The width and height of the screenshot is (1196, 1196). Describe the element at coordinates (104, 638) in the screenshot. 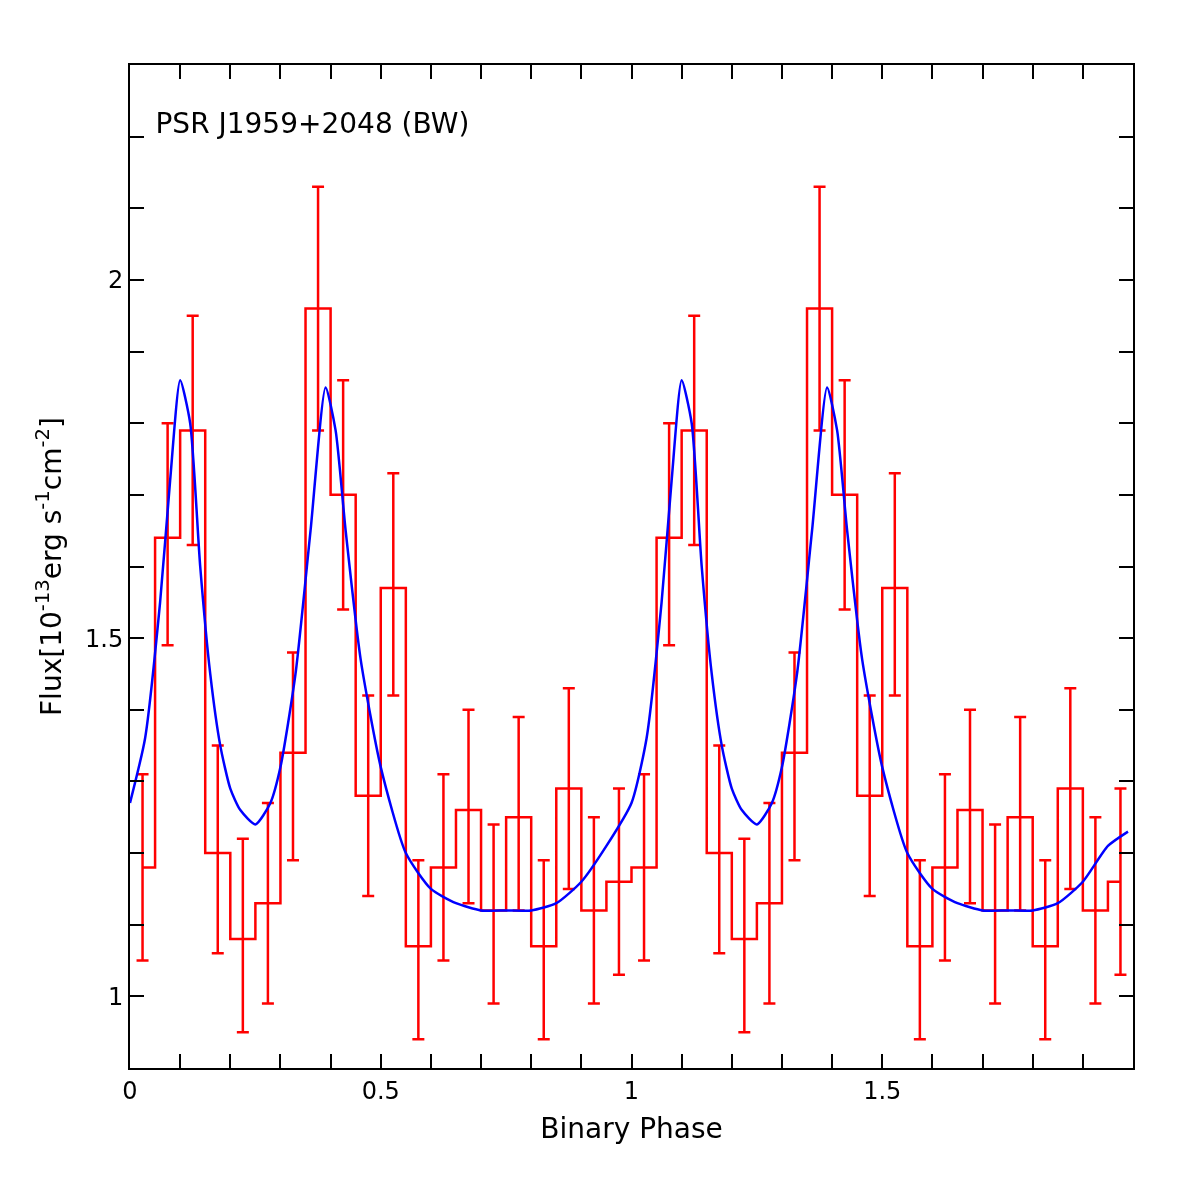

I see `y-tick-label: 1.5` at that location.